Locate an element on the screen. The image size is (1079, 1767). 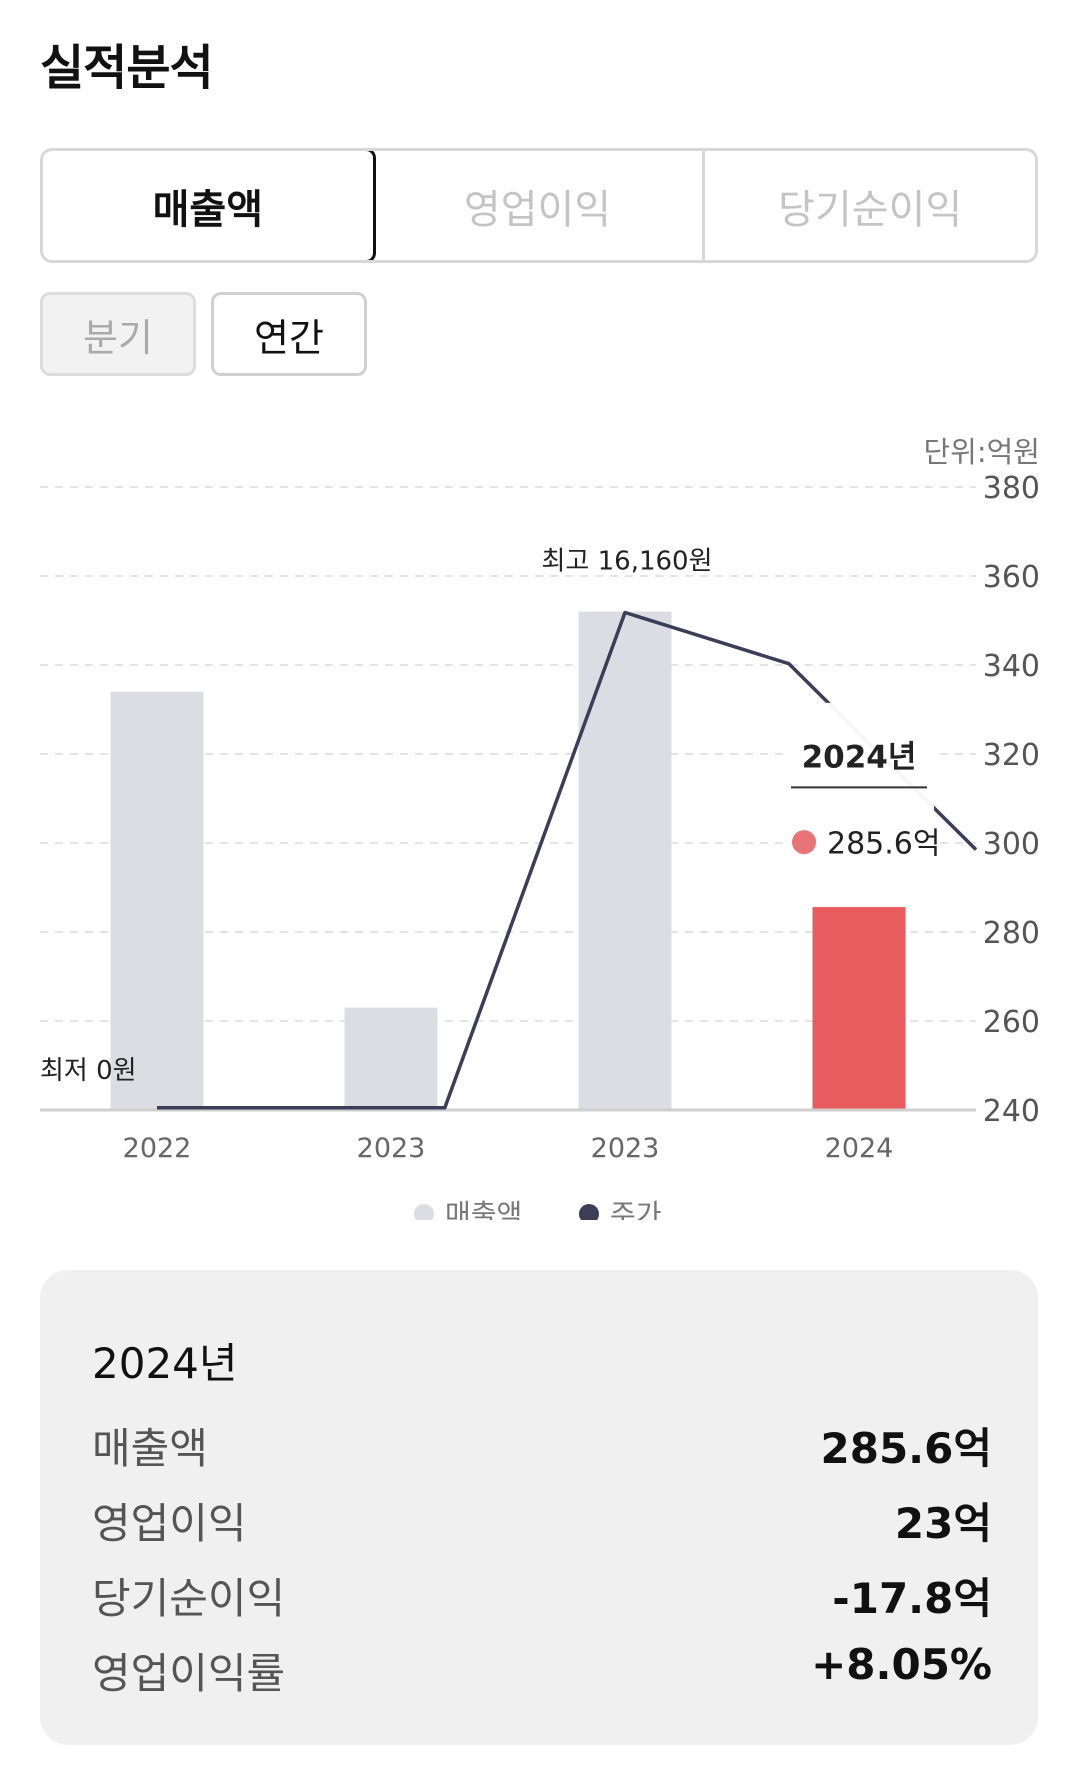
summary-row-net-income: 당기순이익 -17.8억 is located at coordinates (542, 1595).